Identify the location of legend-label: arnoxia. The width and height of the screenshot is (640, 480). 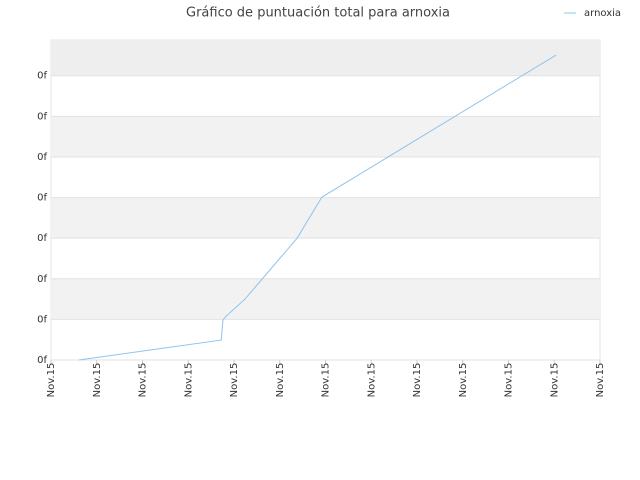
(602, 13).